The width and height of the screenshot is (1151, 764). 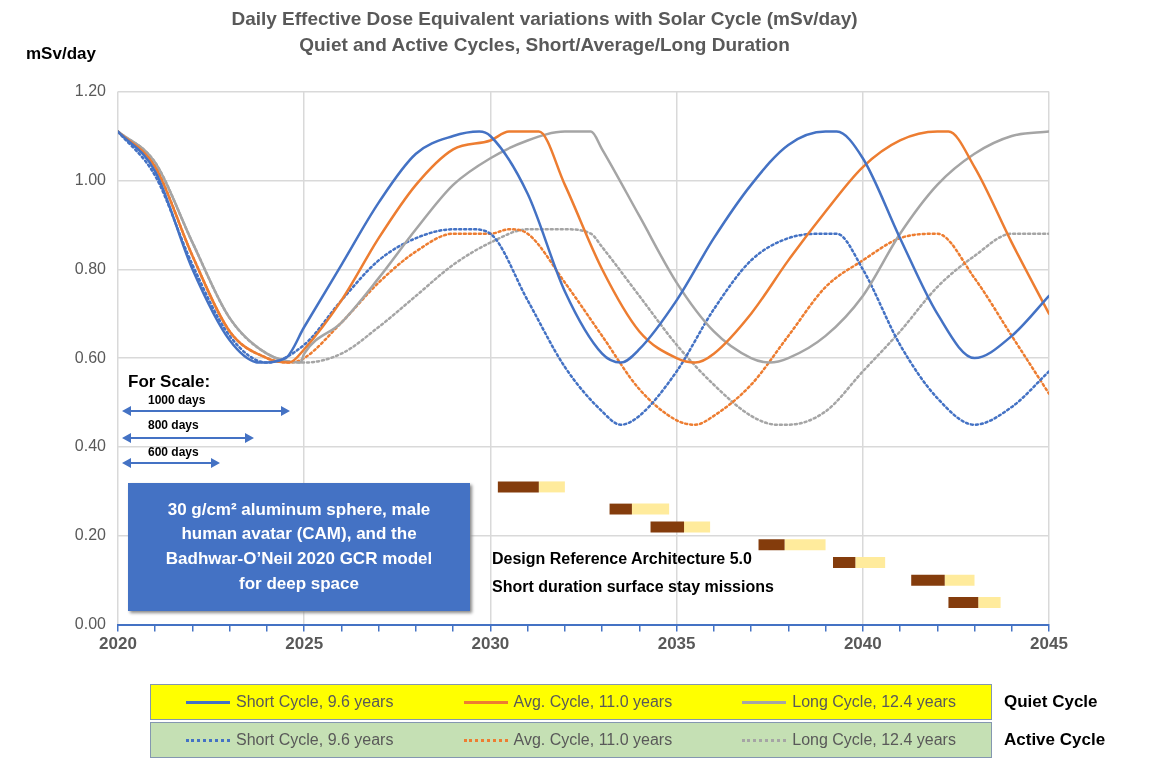 What do you see at coordinates (299, 547) in the screenshot?
I see `note-box: 30 g/cm² aluminum sphere, male human avatar (CAM), and the Badhwar-O’Neil 2020 GCR model for deep space` at bounding box center [299, 547].